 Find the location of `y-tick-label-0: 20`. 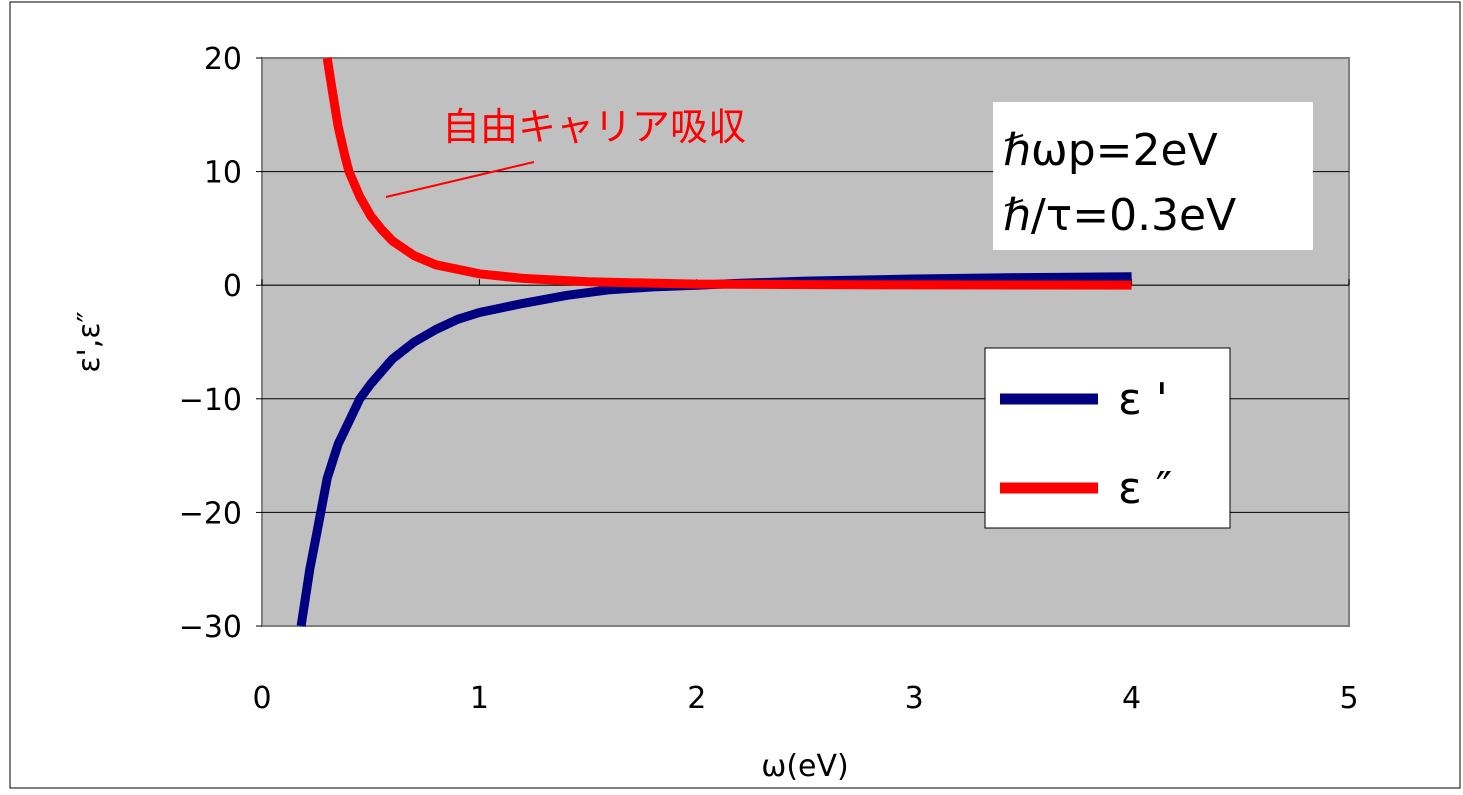

y-tick-label-0: 20 is located at coordinates (223, 59).